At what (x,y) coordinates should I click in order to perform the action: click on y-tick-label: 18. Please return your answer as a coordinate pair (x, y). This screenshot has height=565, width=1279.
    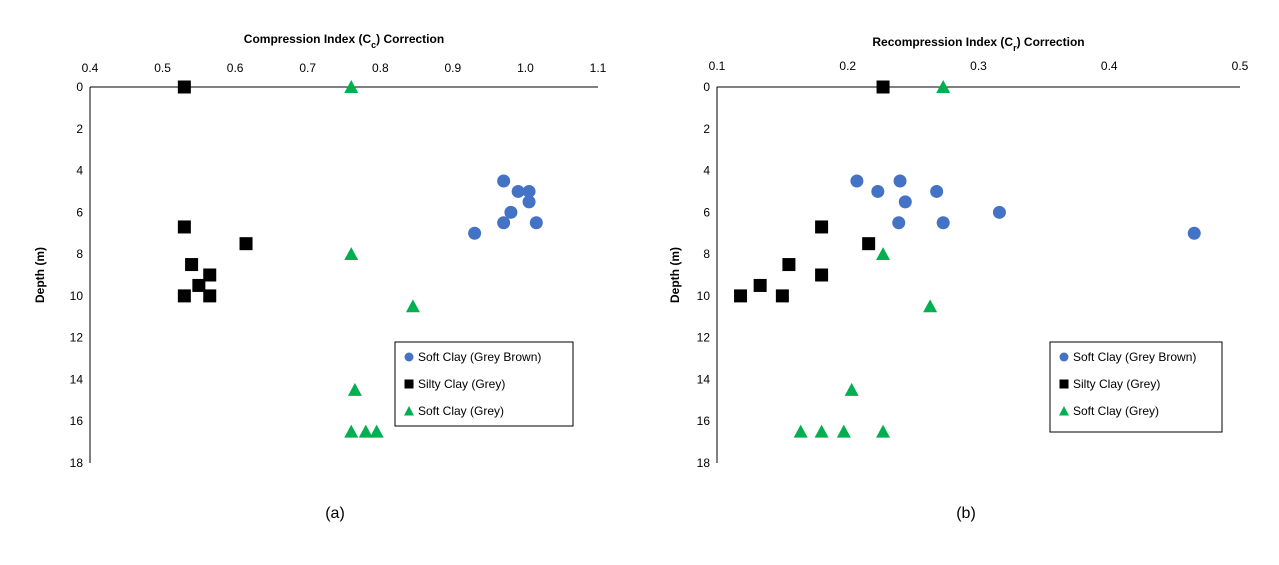
    Looking at the image, I should click on (77, 463).